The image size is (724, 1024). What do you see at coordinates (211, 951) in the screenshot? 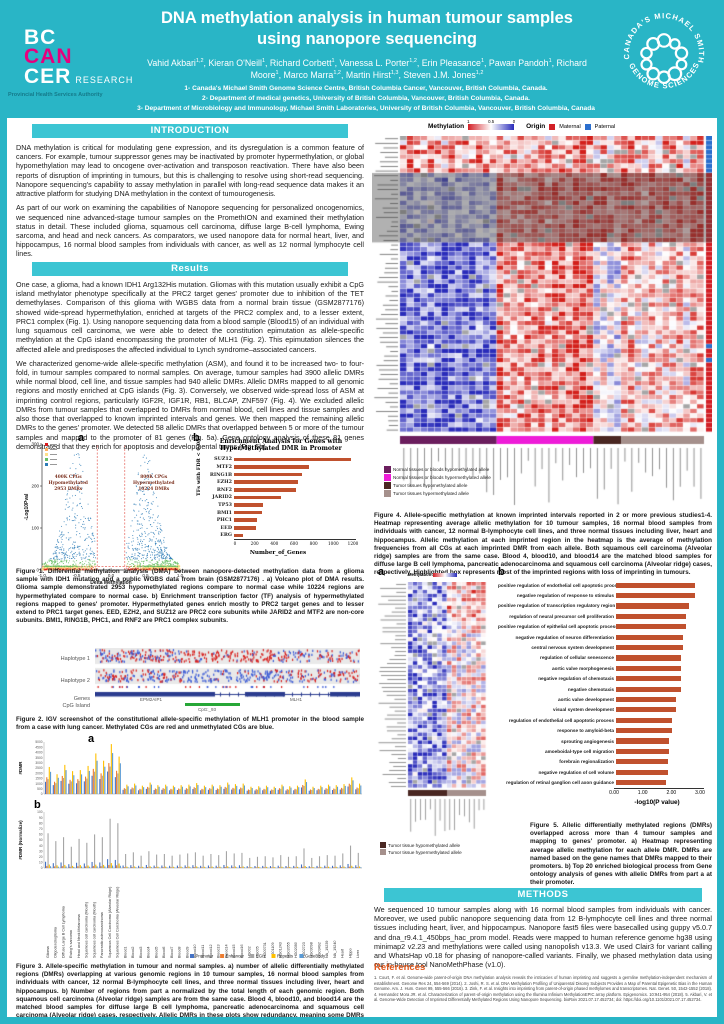
I see `category-label: Blood12` at bounding box center [211, 951].